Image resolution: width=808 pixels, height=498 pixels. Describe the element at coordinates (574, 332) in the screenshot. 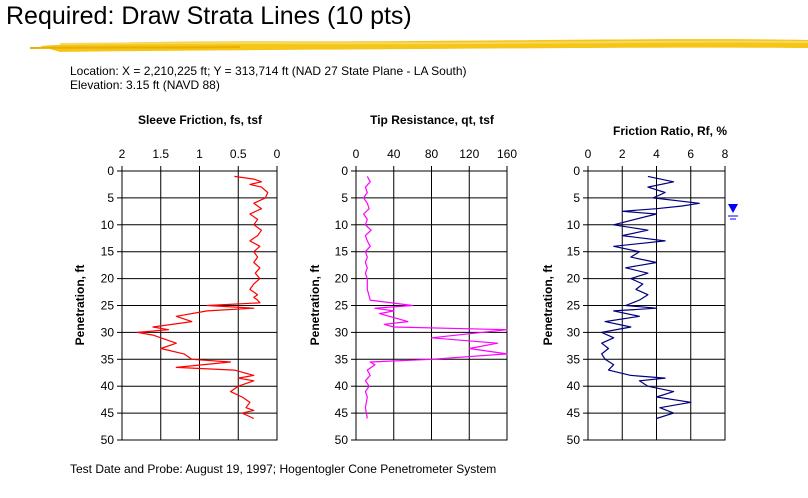

I see `chart-3-ytick-label: 30` at that location.